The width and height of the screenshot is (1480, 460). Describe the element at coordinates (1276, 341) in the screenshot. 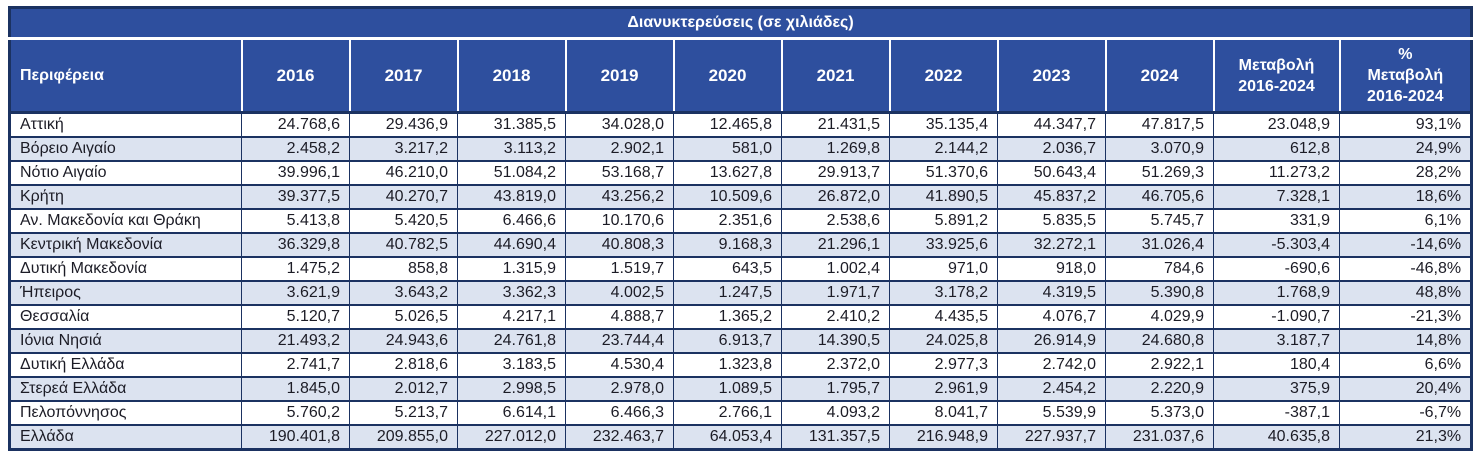

I see `change-cell: 3.187,7` at that location.